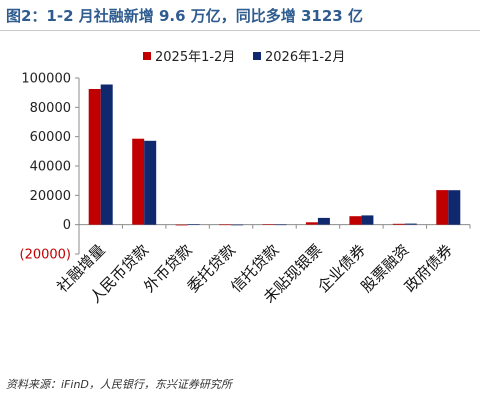 Image resolution: width=480 pixels, height=400 pixels. Describe the element at coordinates (367, 220) in the screenshot. I see `bar-企业债券-2` at that location.